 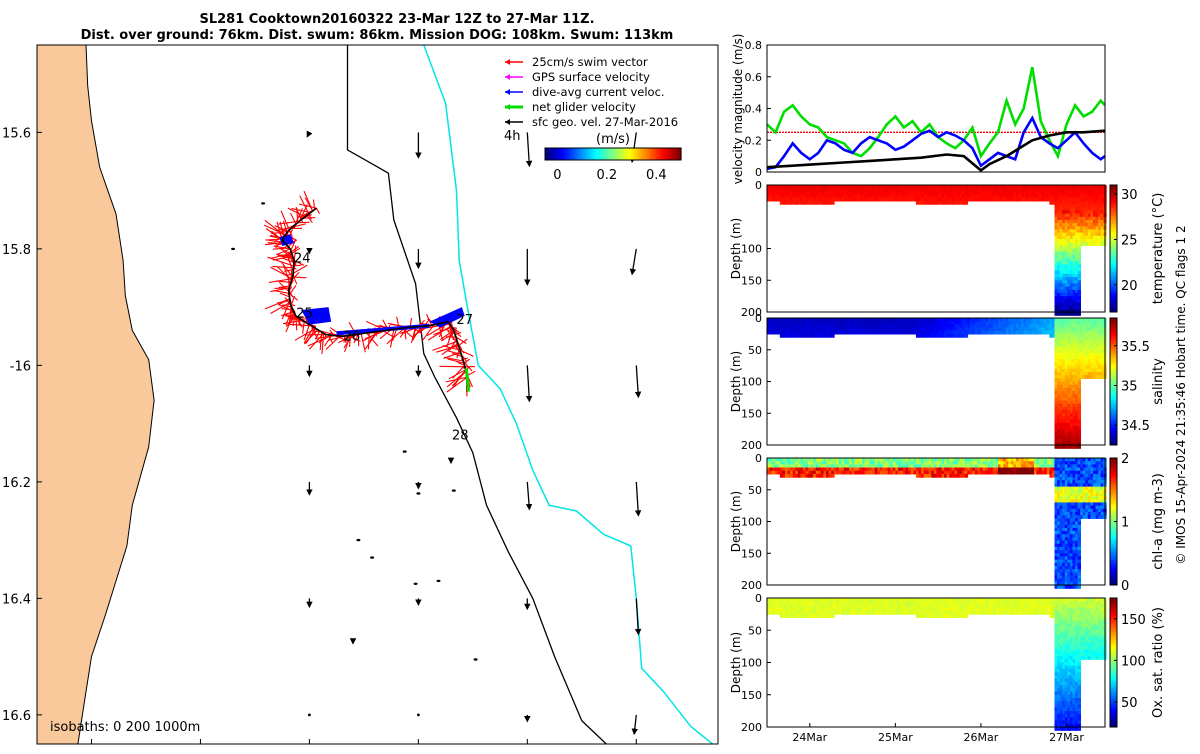 I want to click on section-y-tick-label-3-3: 150, so click(x=751, y=413).